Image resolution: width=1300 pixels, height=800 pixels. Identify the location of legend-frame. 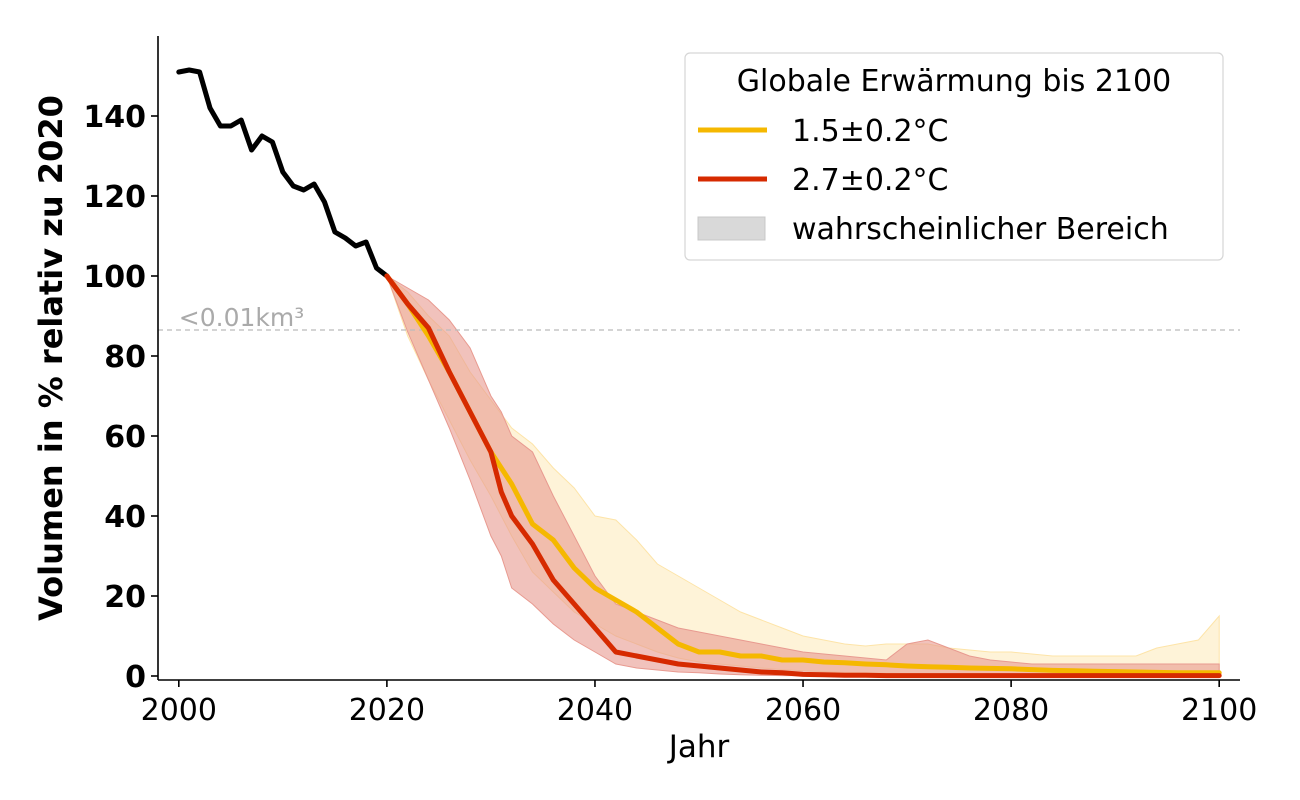
(954, 156).